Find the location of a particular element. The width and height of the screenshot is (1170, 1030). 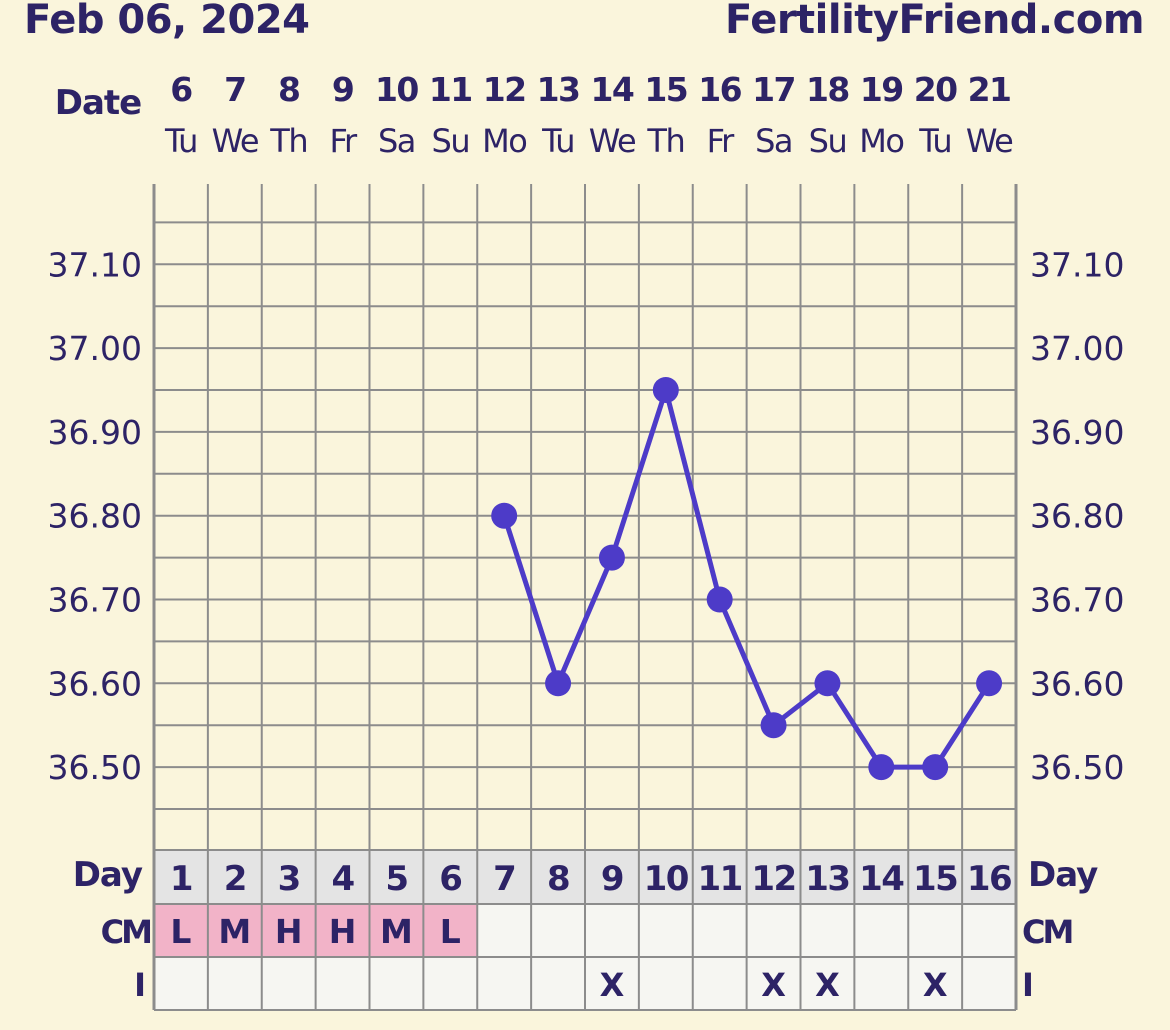

y-tick-label-left: 36.60 is located at coordinates (95, 683).